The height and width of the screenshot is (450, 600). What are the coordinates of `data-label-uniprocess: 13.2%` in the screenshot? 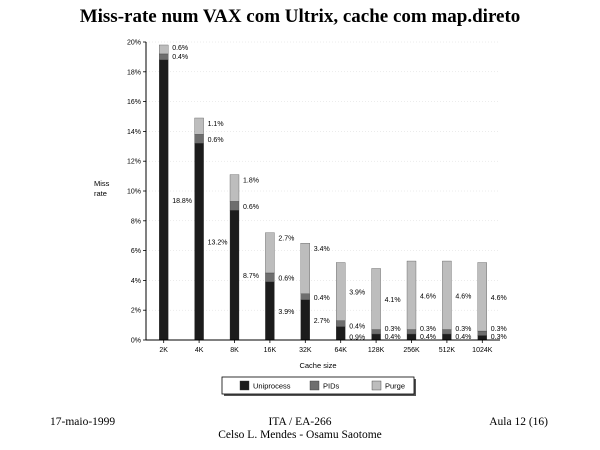 It's located at (218, 243).